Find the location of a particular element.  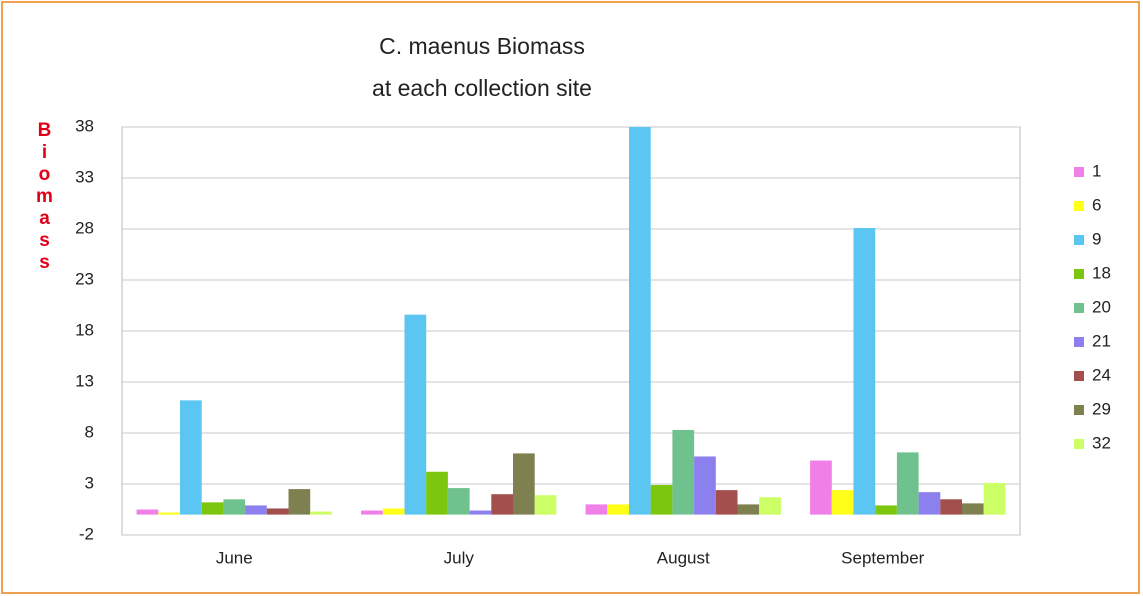

y-tick-label: 18 is located at coordinates (84, 329).